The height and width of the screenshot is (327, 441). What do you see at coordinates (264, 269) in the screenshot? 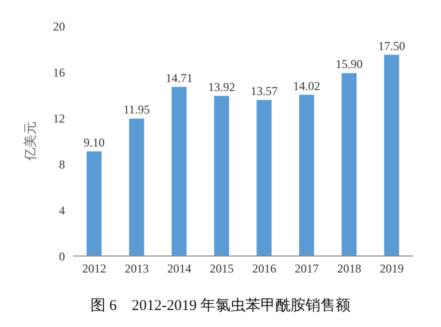
I see `x-tick-label: 2016` at bounding box center [264, 269].